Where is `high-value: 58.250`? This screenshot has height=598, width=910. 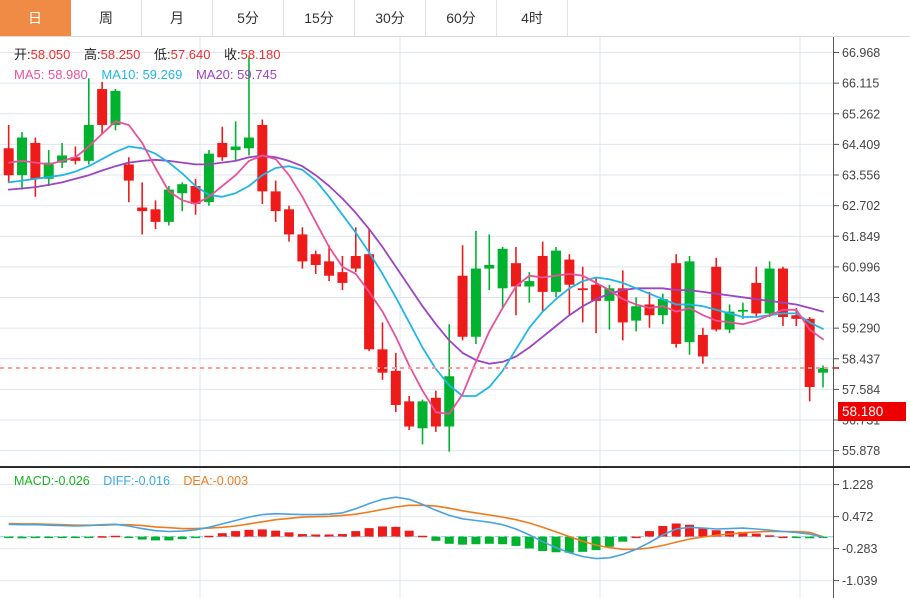
high-value: 58.250 is located at coordinates (120, 54).